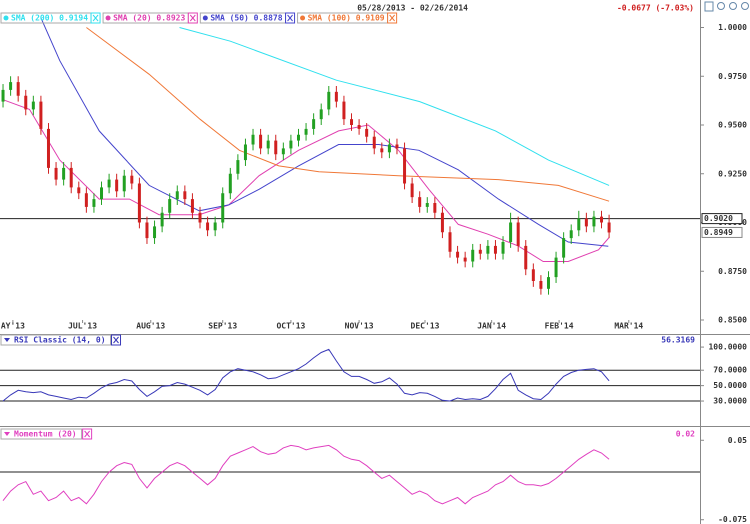  What do you see at coordinates (730, 370) in the screenshot?
I see `y-tick-label: 70.0000` at bounding box center [730, 370].